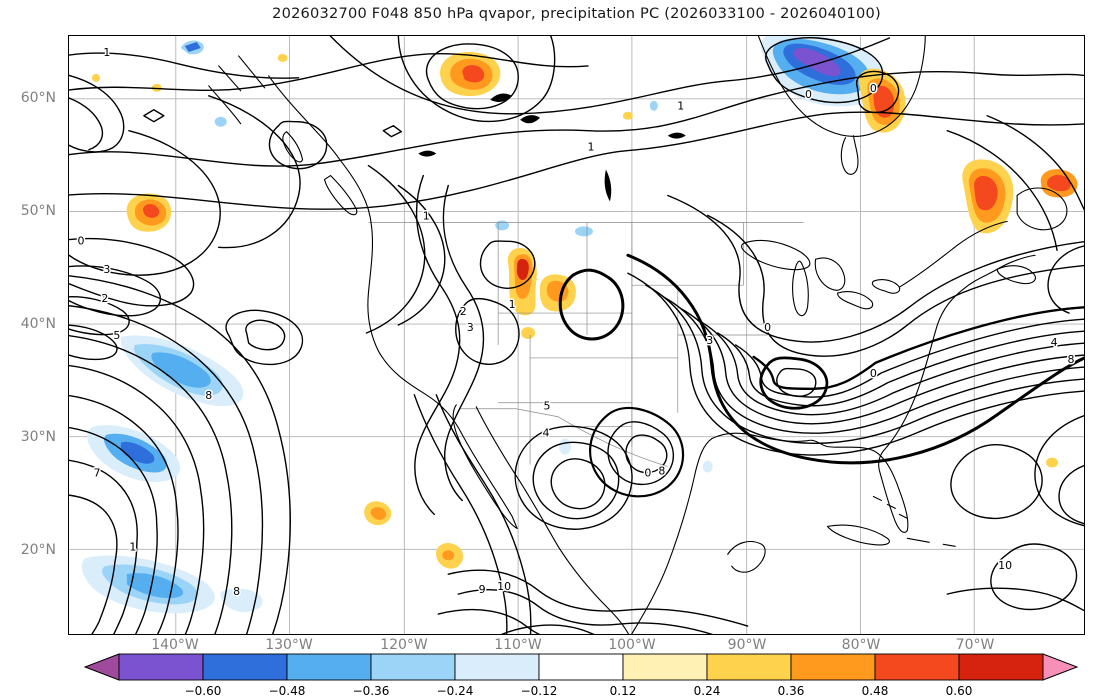 This screenshot has width=1105, height=698. I want to click on colorbar-tick-label: −0.24, so click(455, 691).